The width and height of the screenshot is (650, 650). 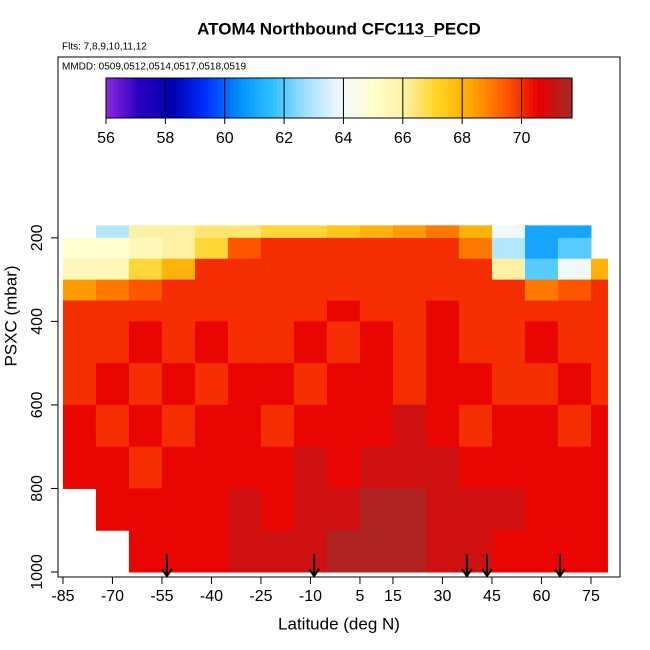 What do you see at coordinates (522, 138) in the screenshot?
I see `colorbar-tick-label: 70` at bounding box center [522, 138].